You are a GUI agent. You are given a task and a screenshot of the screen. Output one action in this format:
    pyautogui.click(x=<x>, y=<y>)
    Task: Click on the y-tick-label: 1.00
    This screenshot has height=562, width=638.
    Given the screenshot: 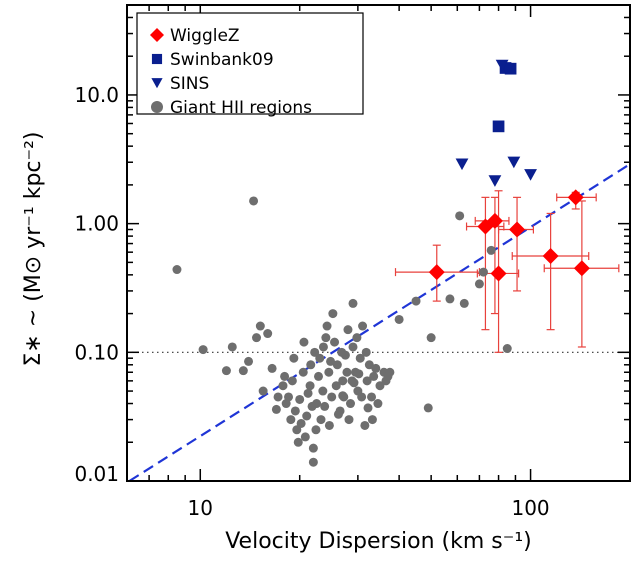 What is the action you would take?
    pyautogui.click(x=96, y=224)
    